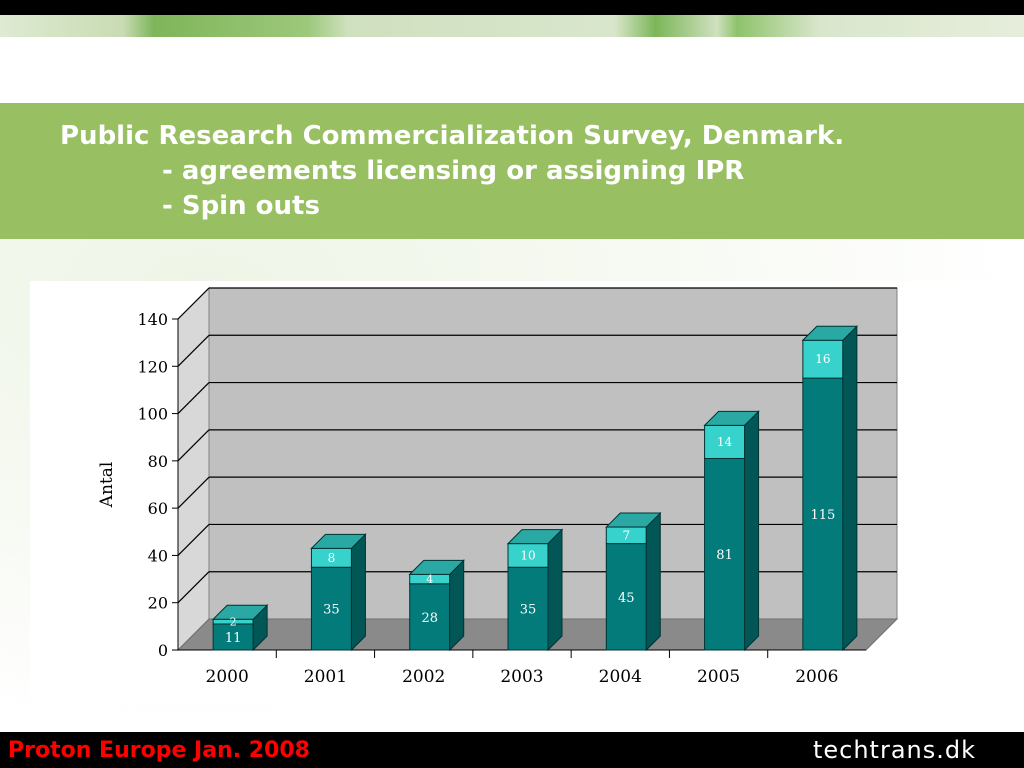 The image size is (1024, 768). I want to click on leaf-banner-strip, so click(512, 26).